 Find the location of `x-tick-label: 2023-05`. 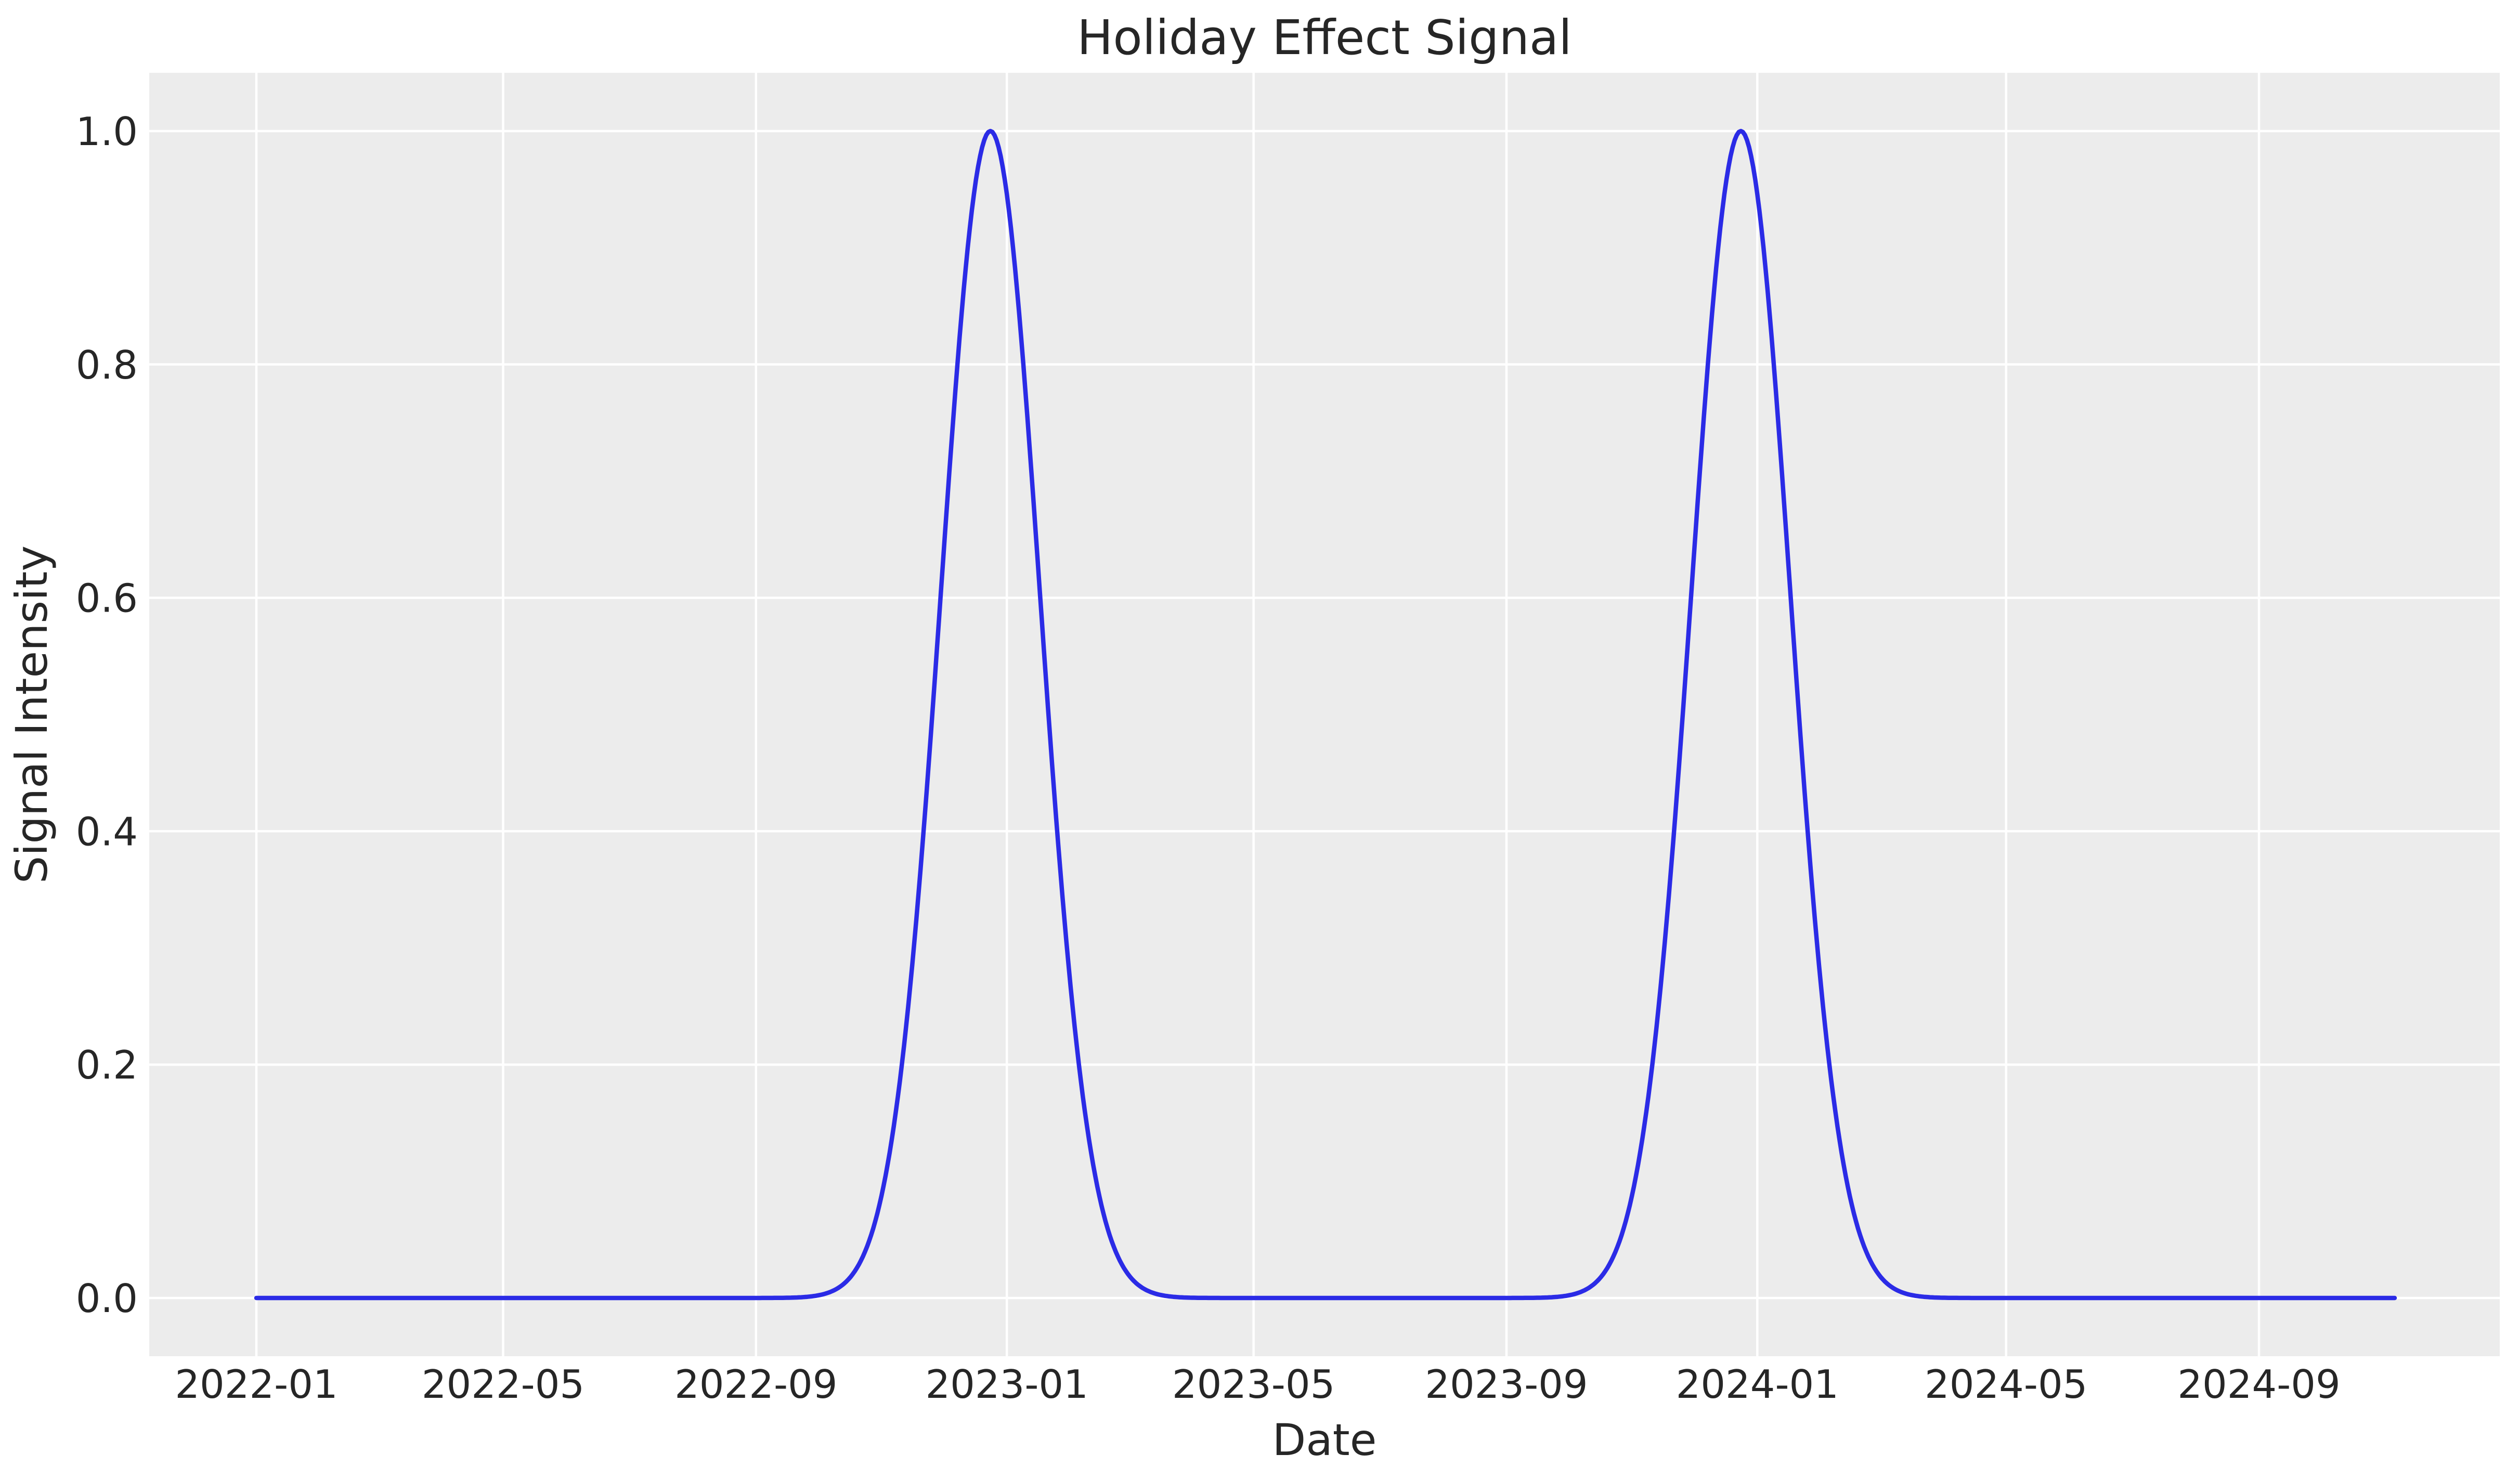

x-tick-label: 2023-05 is located at coordinates (1253, 1384).